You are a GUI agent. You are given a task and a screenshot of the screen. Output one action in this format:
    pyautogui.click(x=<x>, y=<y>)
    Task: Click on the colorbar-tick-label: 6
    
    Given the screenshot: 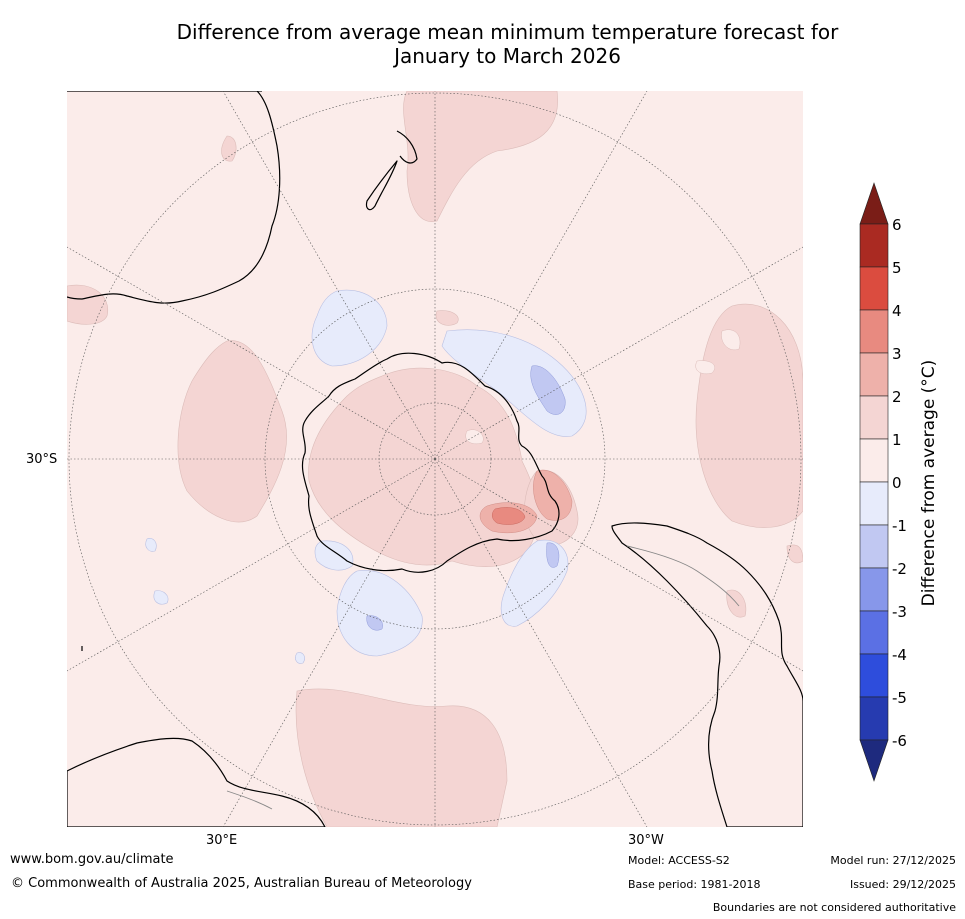 What is the action you would take?
    pyautogui.click(x=897, y=225)
    